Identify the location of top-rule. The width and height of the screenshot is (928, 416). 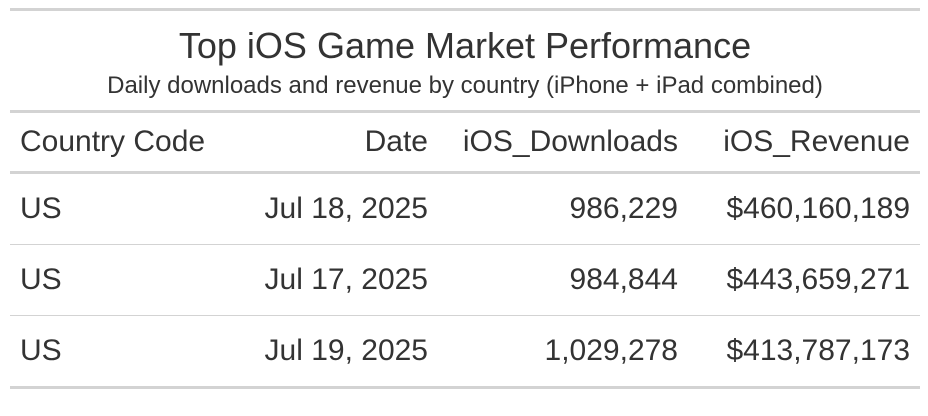
(465, 9).